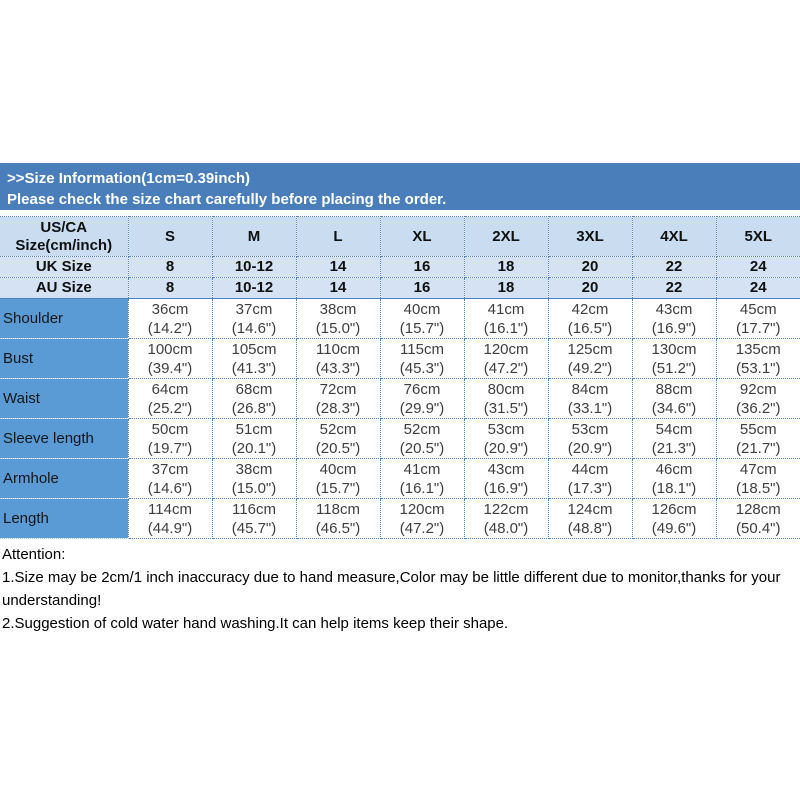 The height and width of the screenshot is (800, 800). I want to click on measurement-cell: 42cm (16.5"), so click(590, 318).